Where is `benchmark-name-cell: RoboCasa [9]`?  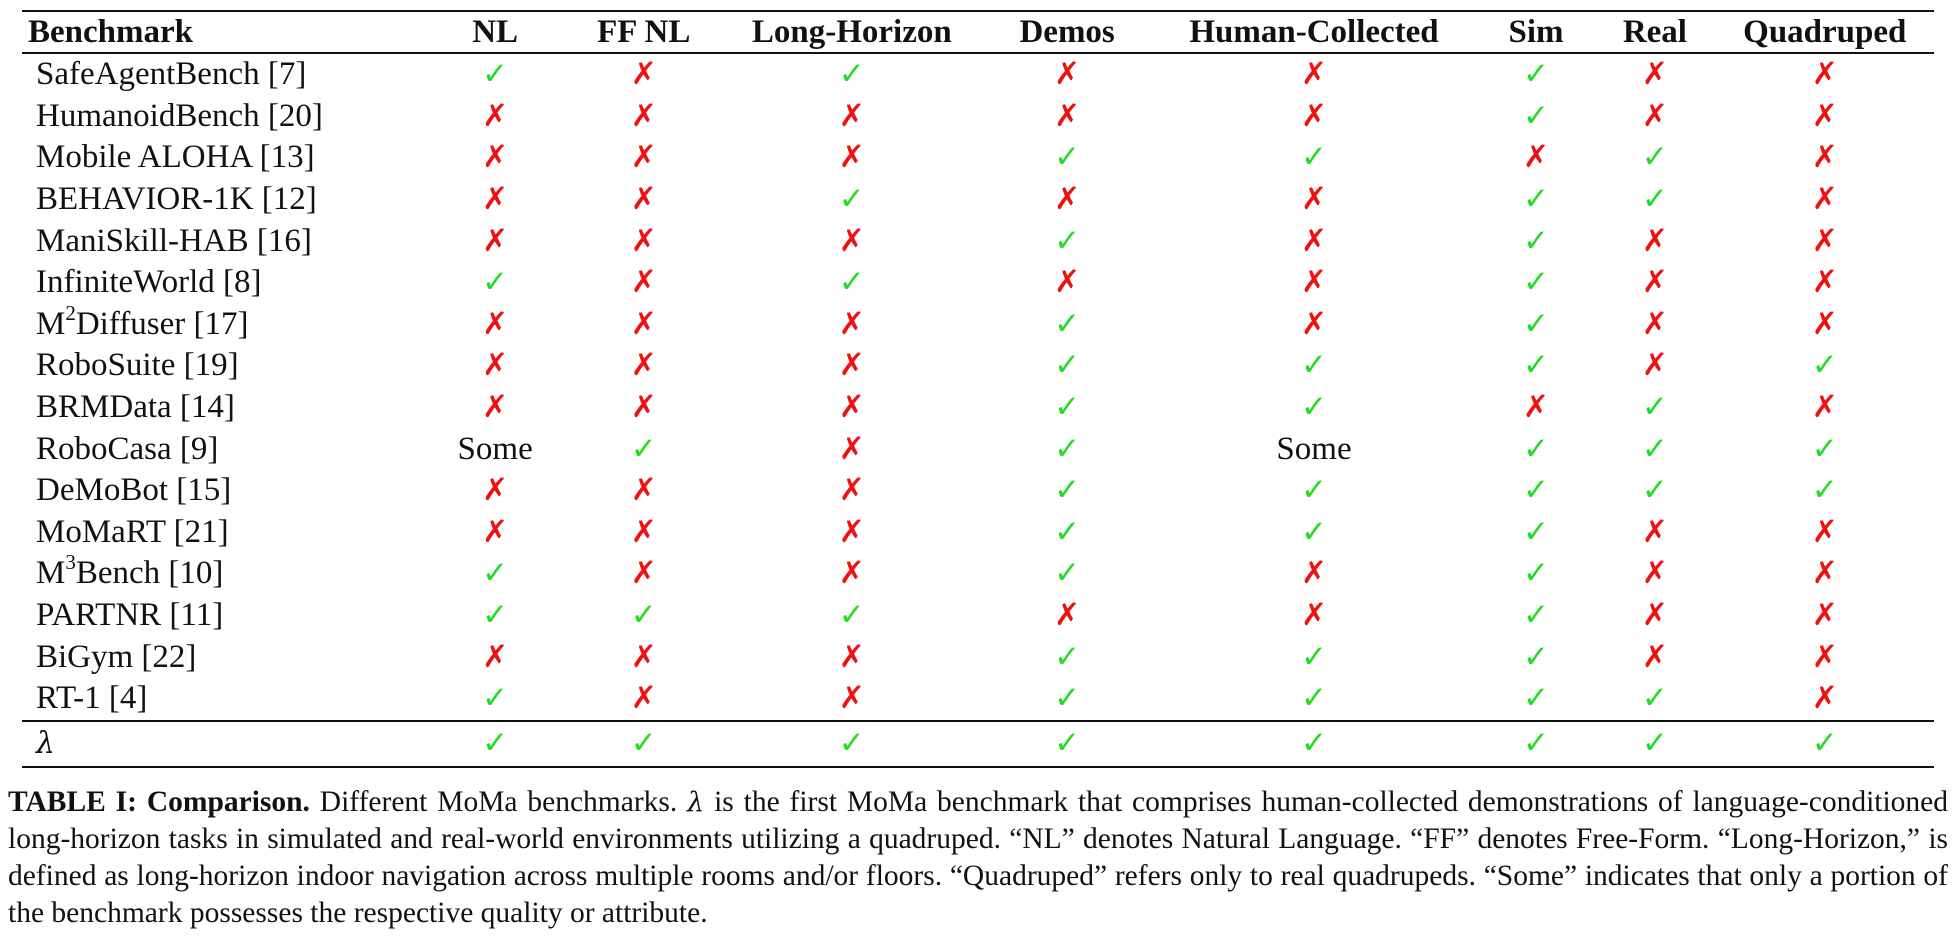 benchmark-name-cell: RoboCasa [9] is located at coordinates (222, 449).